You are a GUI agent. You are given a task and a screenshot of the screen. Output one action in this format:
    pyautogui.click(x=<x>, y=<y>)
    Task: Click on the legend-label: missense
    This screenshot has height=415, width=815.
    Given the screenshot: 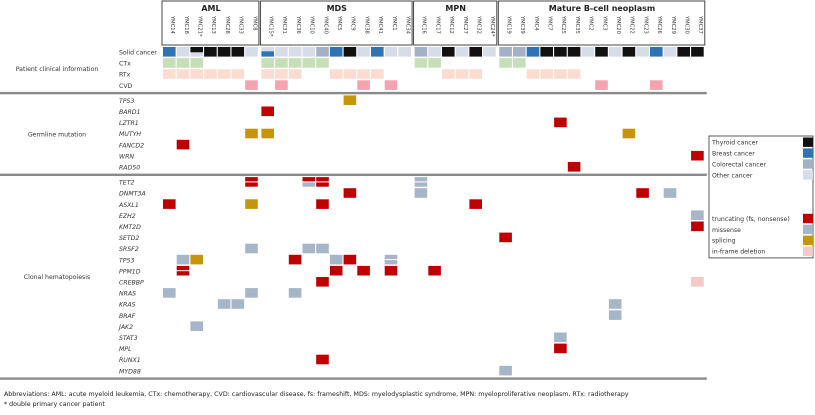 What is the action you would take?
    pyautogui.click(x=726, y=230)
    